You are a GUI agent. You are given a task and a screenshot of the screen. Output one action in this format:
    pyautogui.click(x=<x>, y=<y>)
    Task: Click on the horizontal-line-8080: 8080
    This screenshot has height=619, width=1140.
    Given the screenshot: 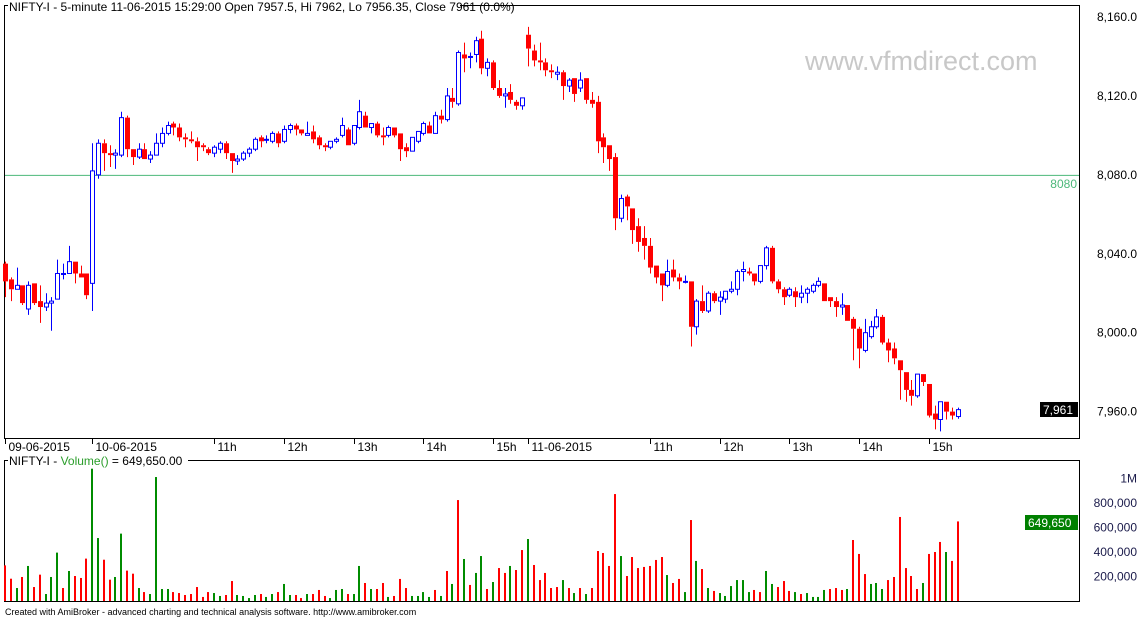 What is the action you would take?
    pyautogui.click(x=542, y=182)
    